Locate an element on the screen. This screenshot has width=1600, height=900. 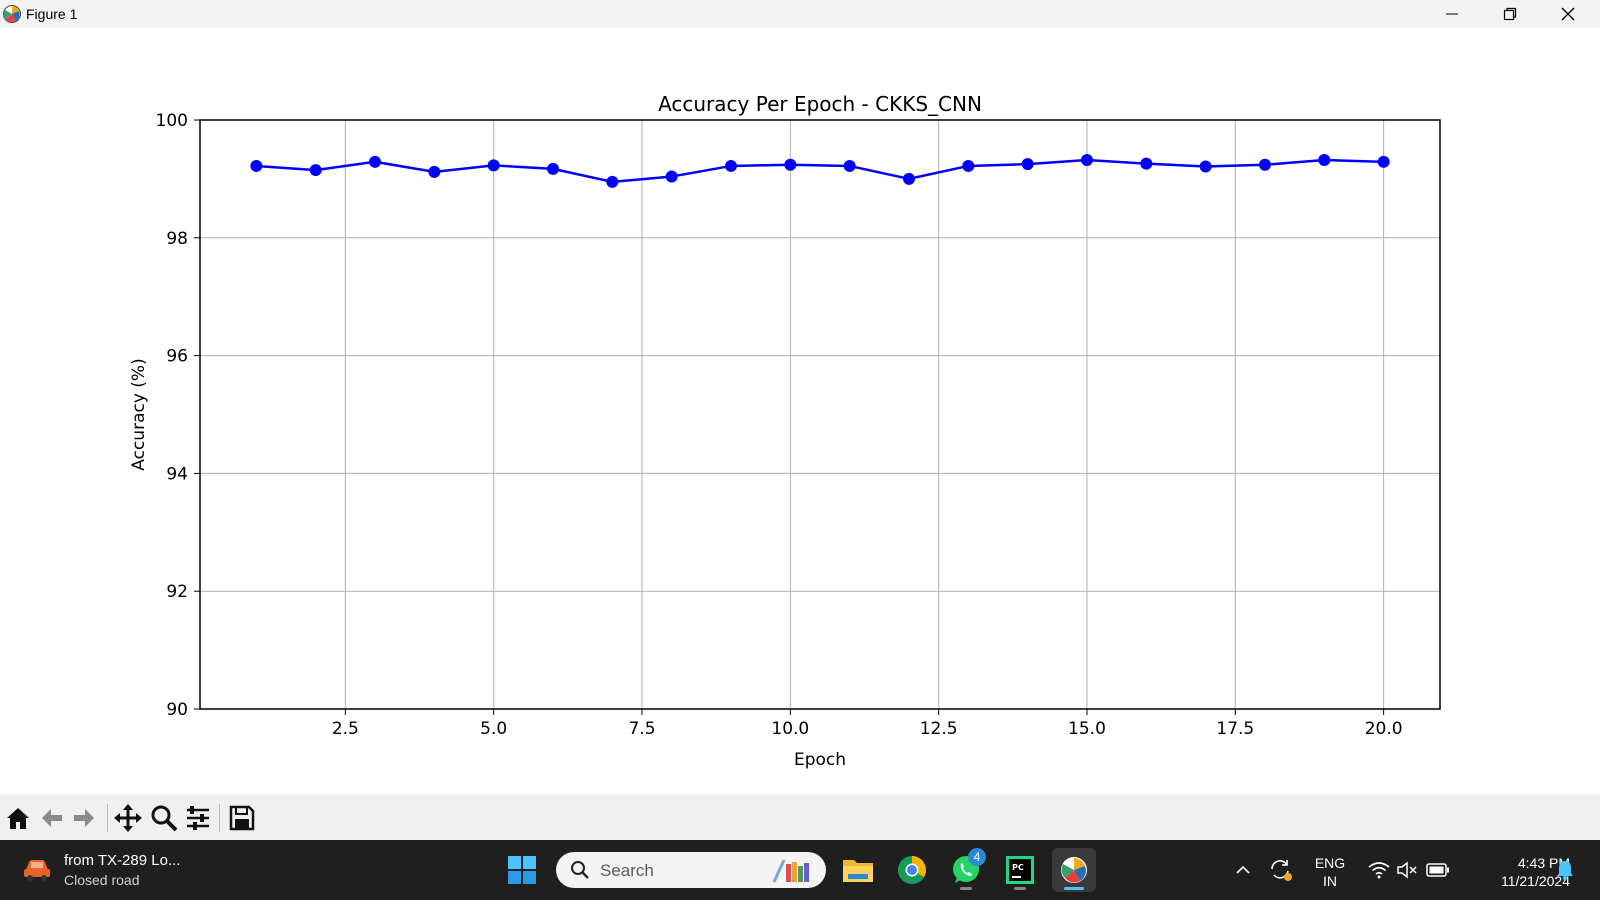
zoom-icon is located at coordinates (164, 818).